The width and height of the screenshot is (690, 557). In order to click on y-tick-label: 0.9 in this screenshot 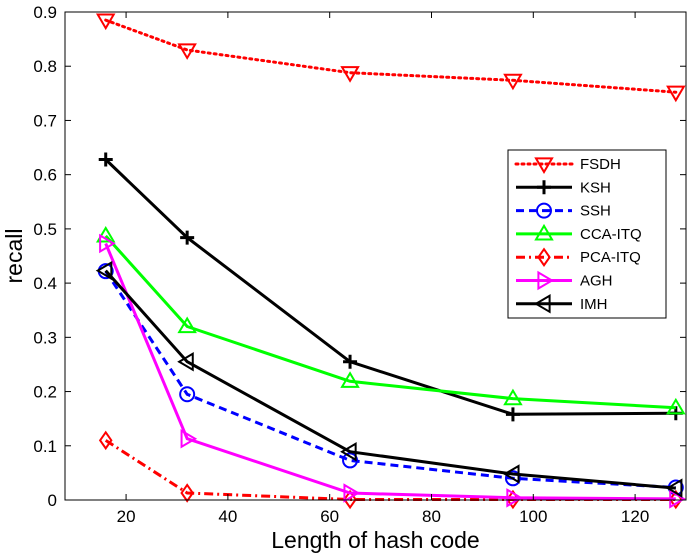, I will do `click(45, 12)`.